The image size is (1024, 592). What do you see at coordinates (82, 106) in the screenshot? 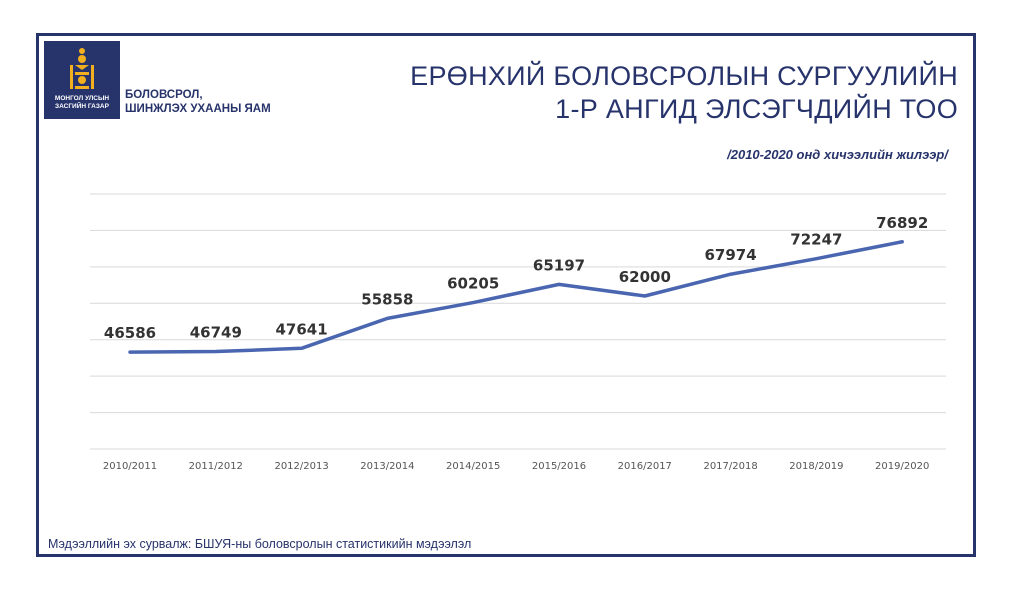
I see `logo-text-line2: ЗАСГИЙН ГАЗАР` at bounding box center [82, 106].